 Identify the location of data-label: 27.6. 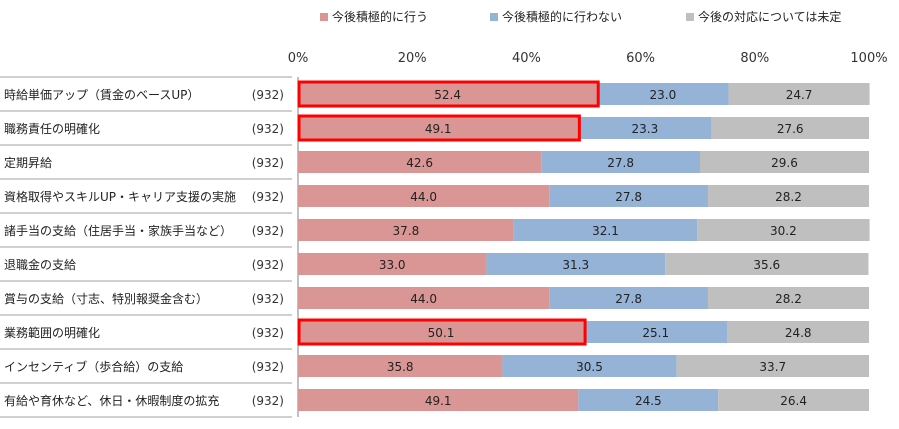
(790, 129).